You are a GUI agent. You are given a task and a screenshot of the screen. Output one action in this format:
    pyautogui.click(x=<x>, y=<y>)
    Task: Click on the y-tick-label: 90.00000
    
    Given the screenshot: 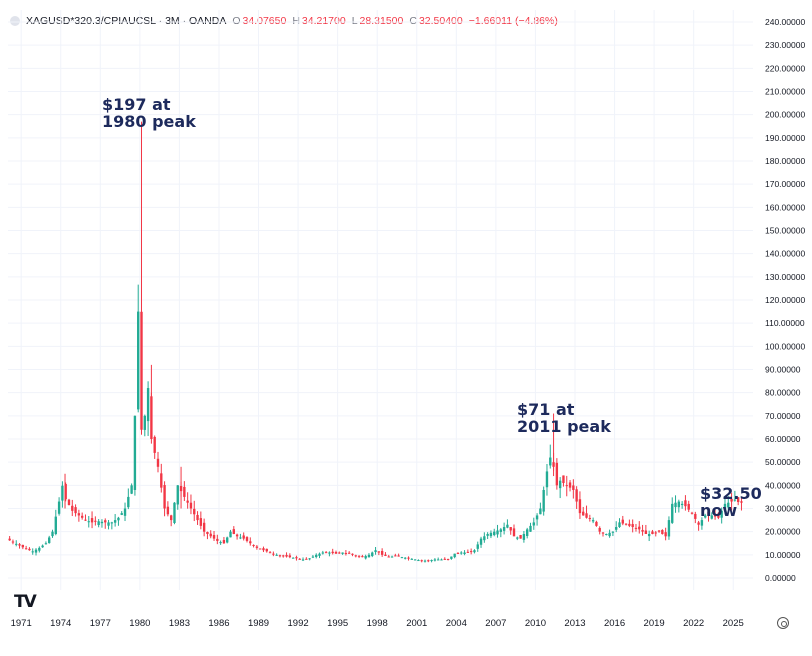 What is the action you would take?
    pyautogui.click(x=783, y=370)
    